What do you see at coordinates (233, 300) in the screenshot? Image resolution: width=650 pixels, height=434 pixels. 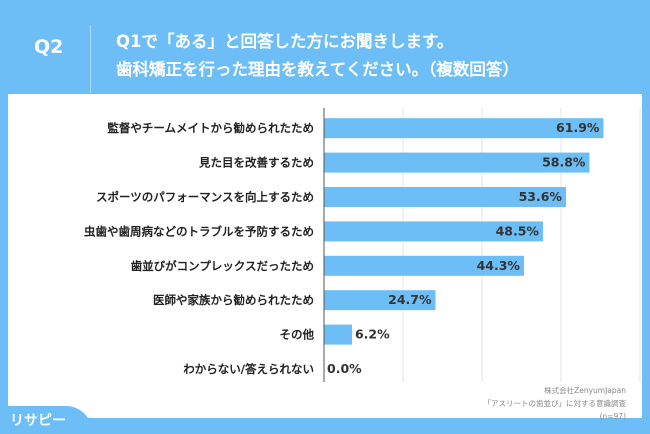 I see `category-label: 医師や家族から勧められたため` at bounding box center [233, 300].